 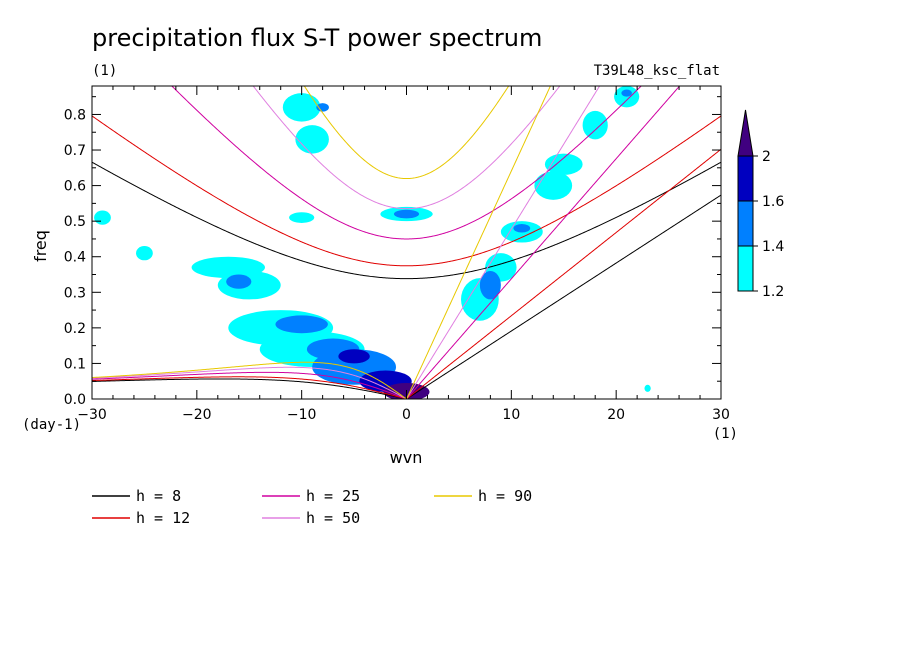 I want to click on legend-label: h = 90, so click(x=505, y=496).